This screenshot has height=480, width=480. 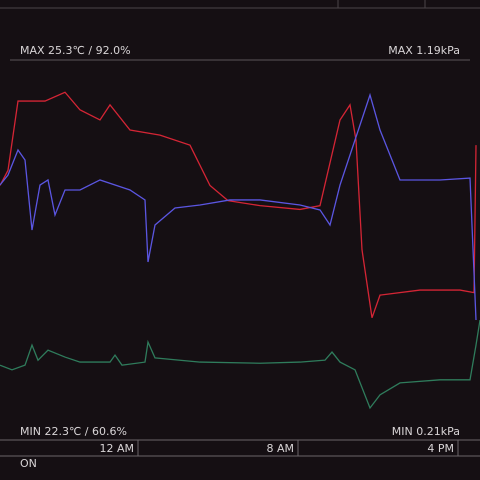 I want to click on x-tick-label: 8 AM, so click(x=280, y=448).